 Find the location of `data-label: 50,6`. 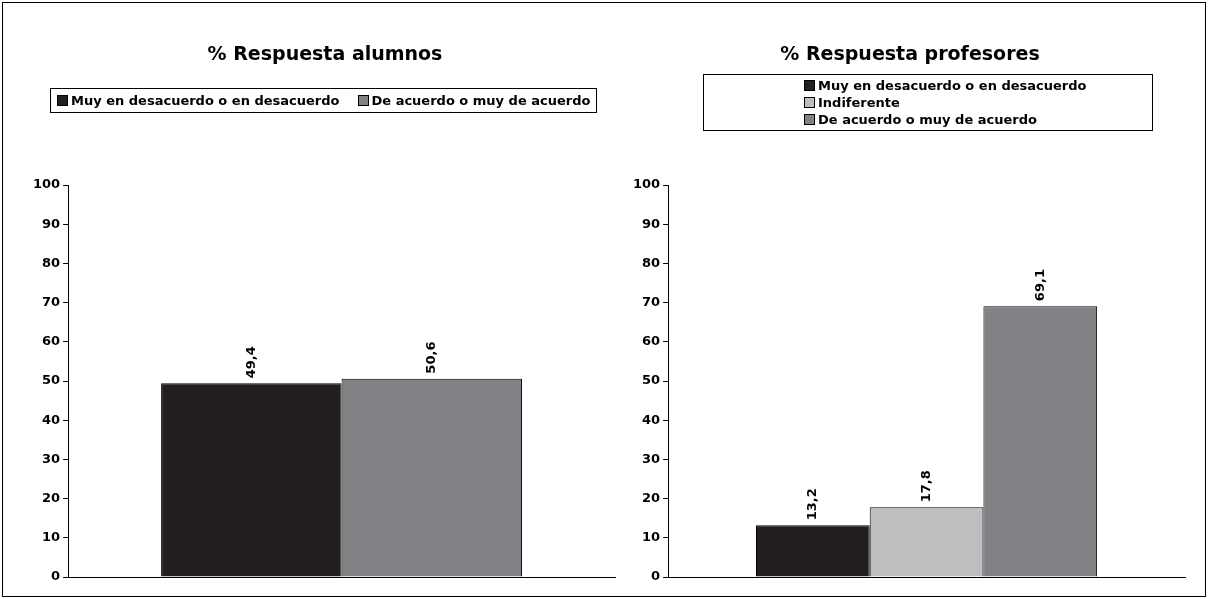

data-label: 50,6 is located at coordinates (431, 357).